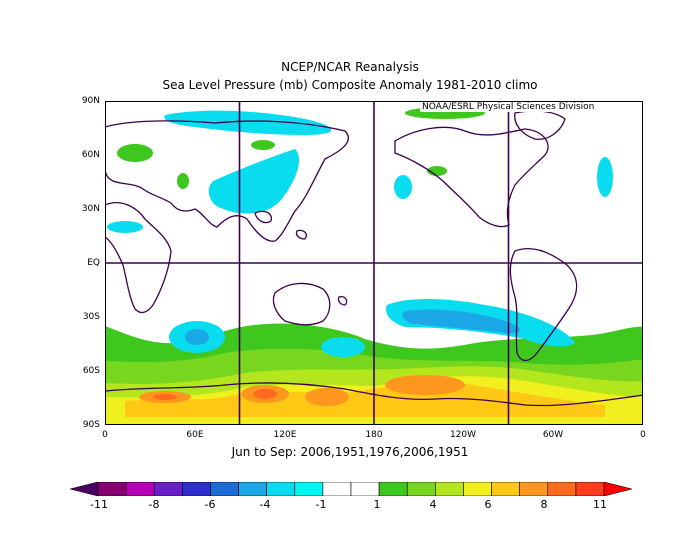  I want to click on data-credit: NOAA/ESRL Physical Sciences Division, so click(508, 107).